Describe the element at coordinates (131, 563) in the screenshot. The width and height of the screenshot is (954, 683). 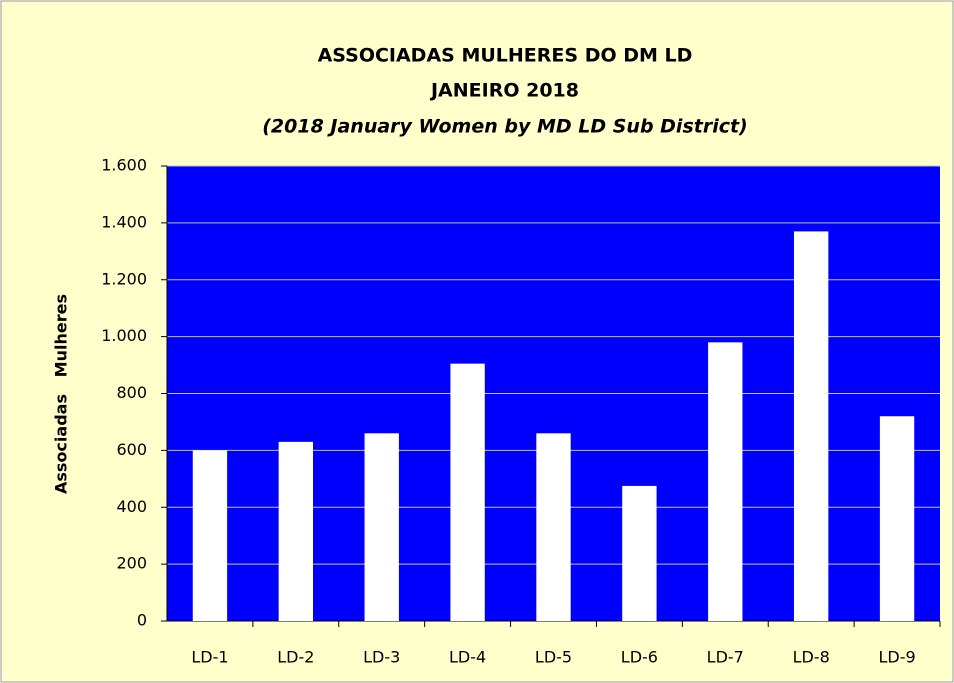
I see `y-tick-label: 200` at that location.